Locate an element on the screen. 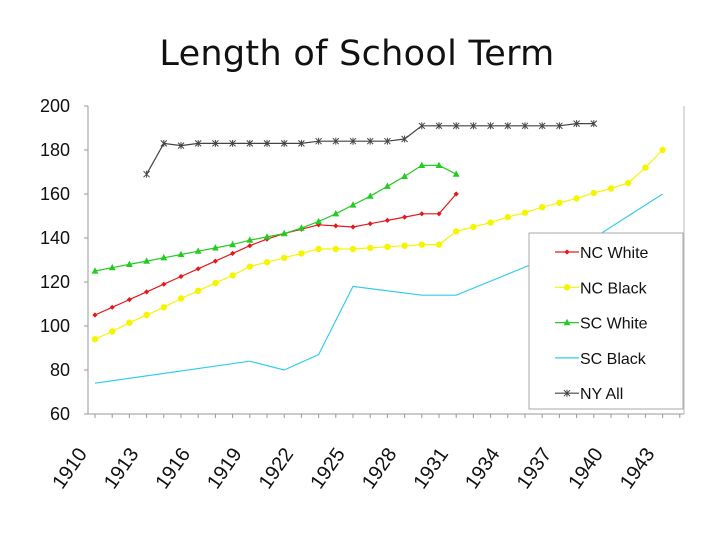 Image resolution: width=720 pixels, height=540 pixels. series-nc-white is located at coordinates (275, 254).